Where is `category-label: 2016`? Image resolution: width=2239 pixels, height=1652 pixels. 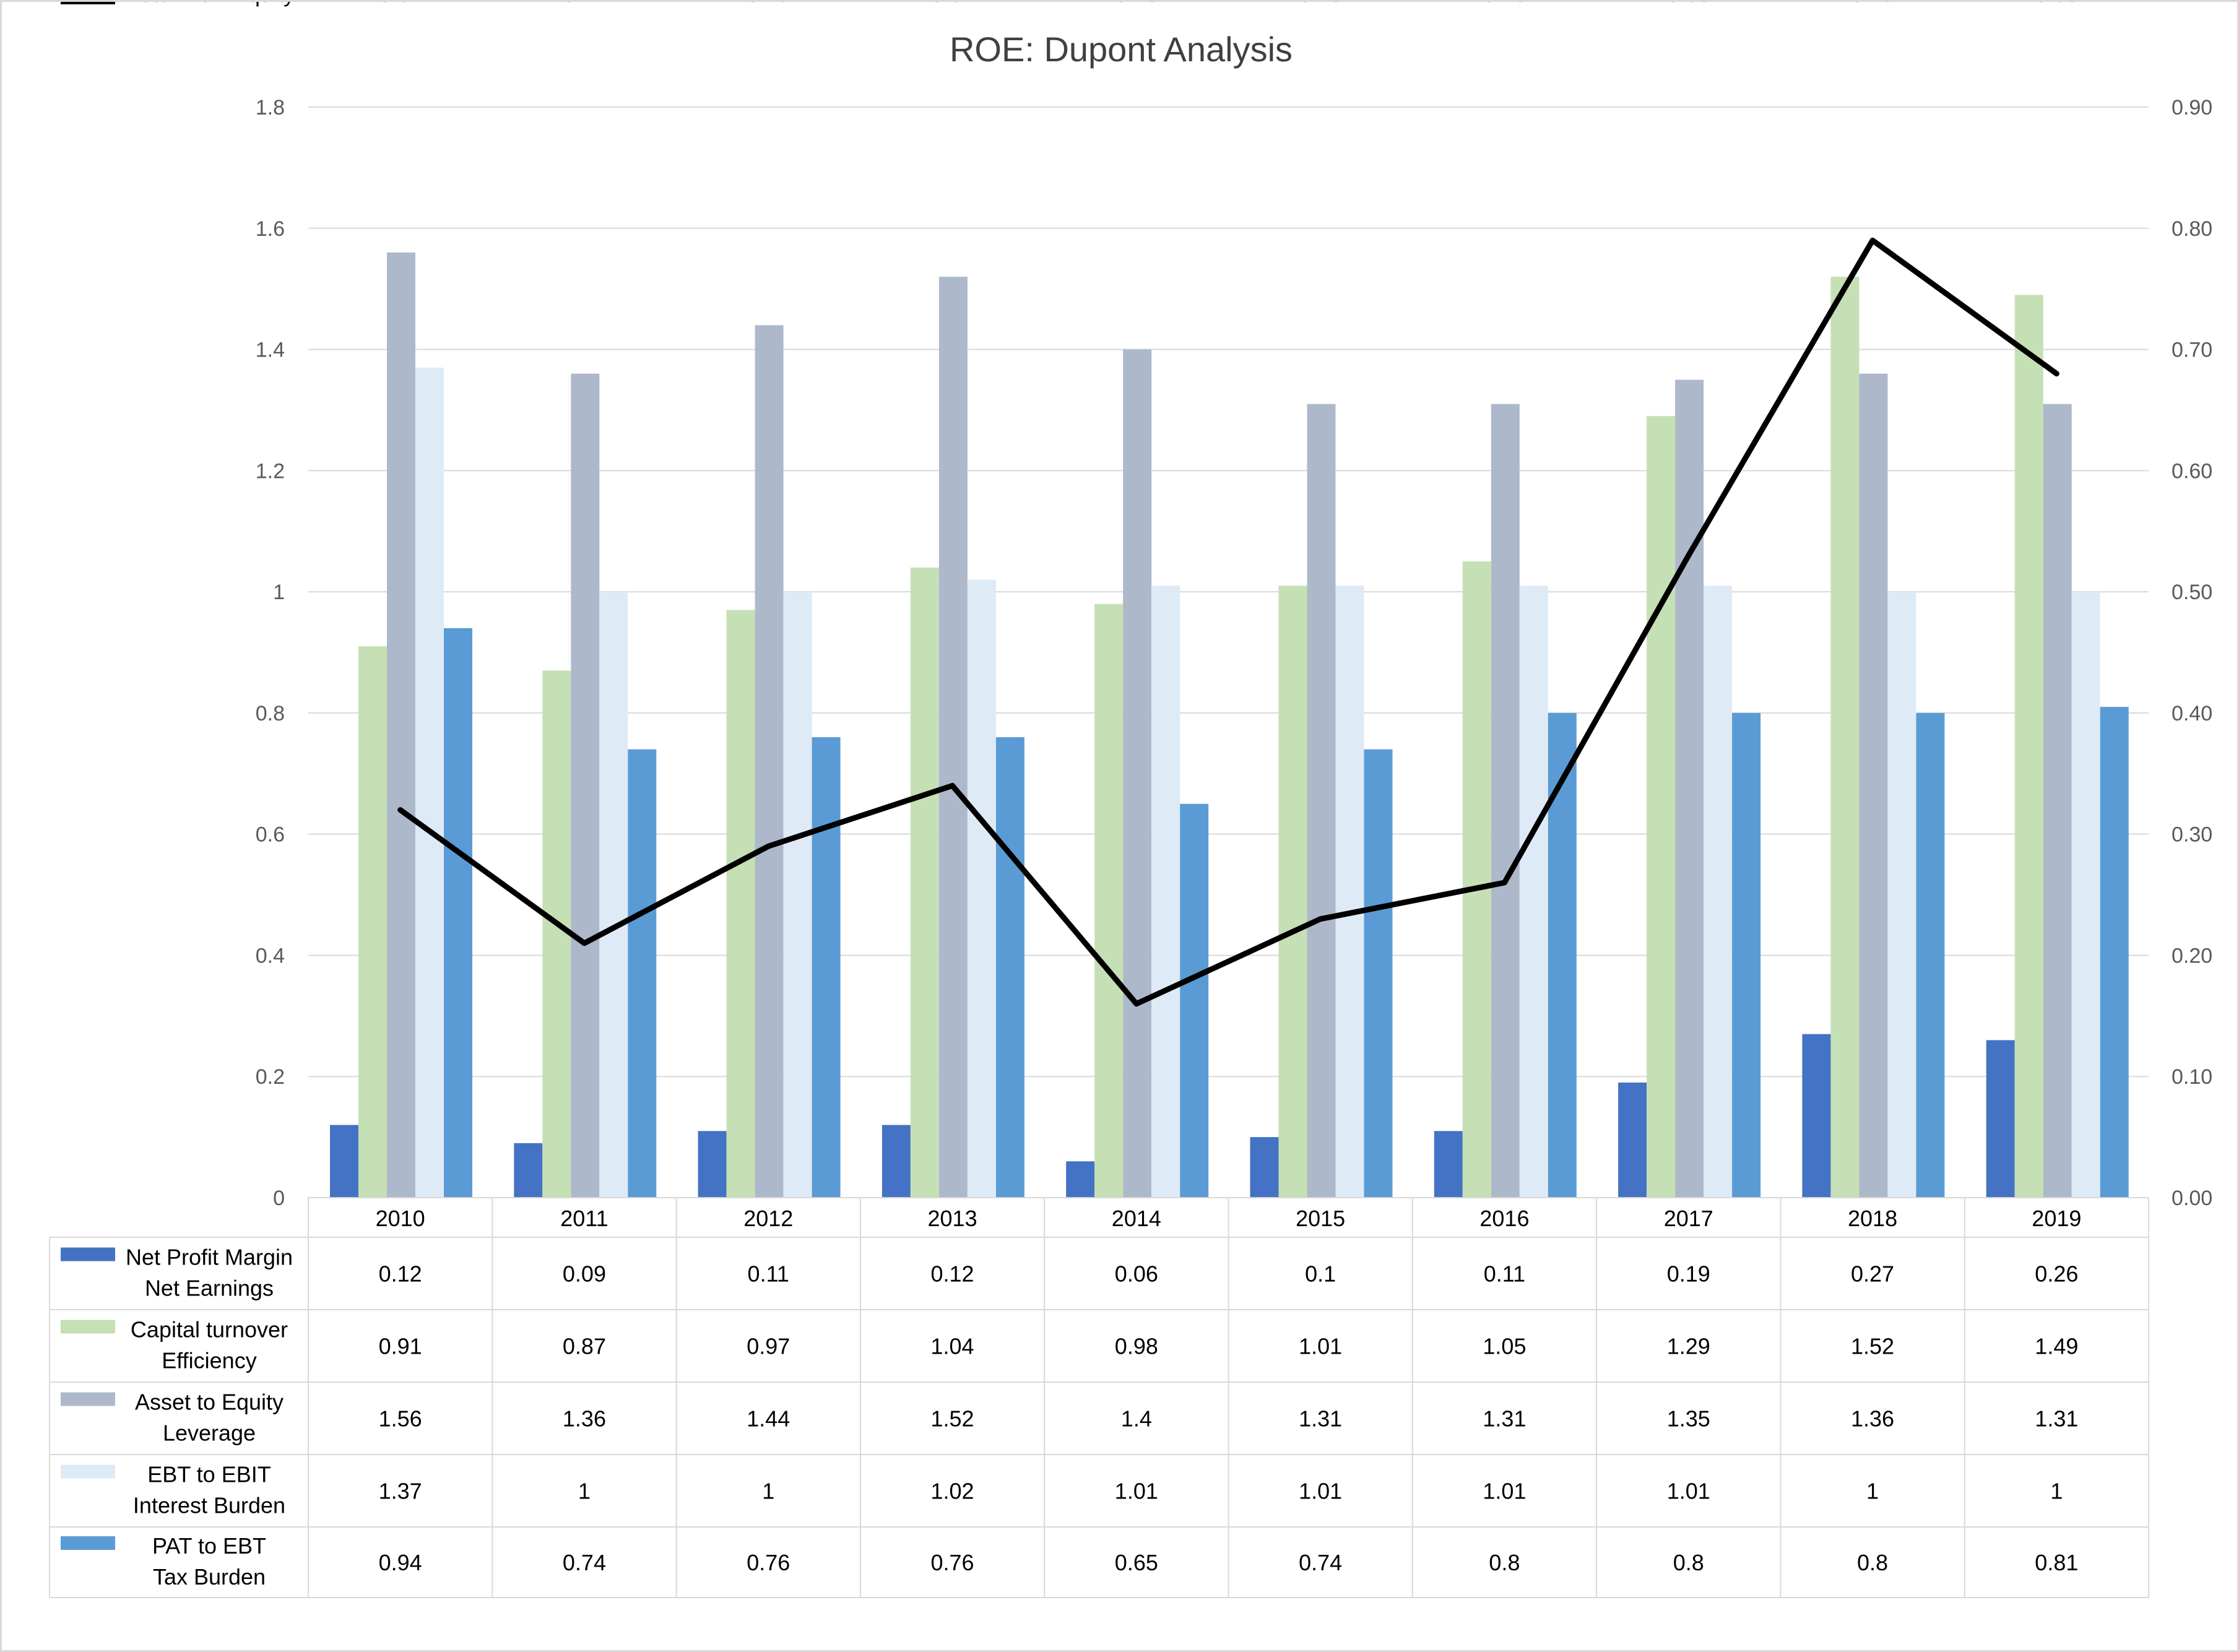 category-label: 2016 is located at coordinates (1504, 1218).